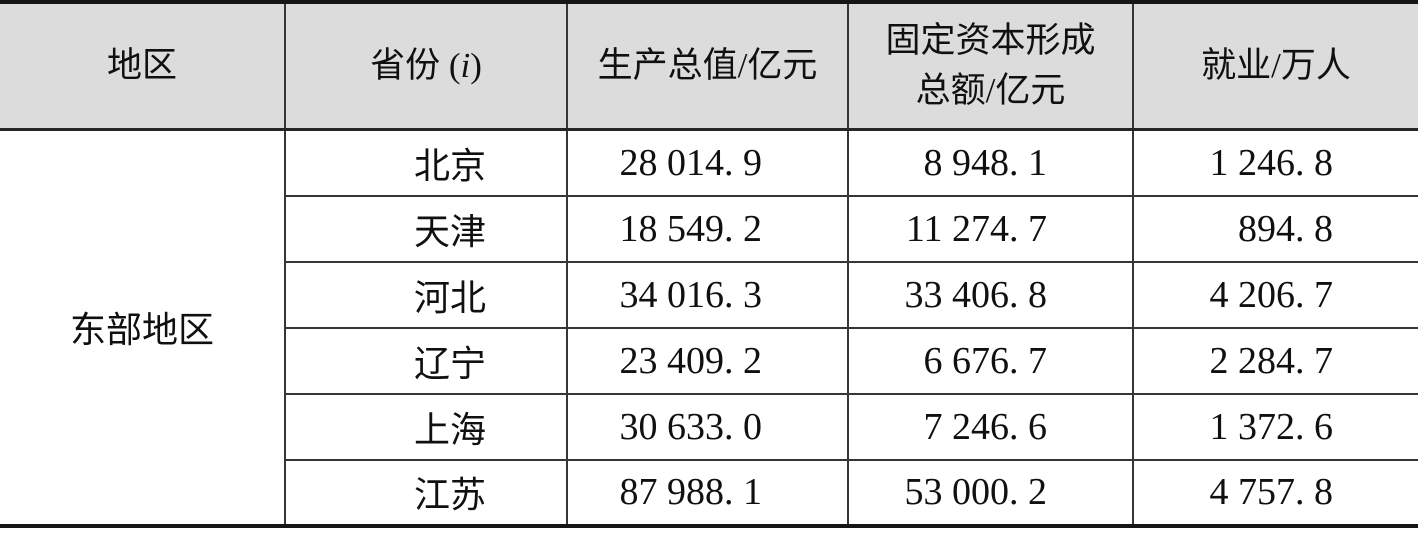 The image size is (1418, 533). What do you see at coordinates (990, 294) in the screenshot?
I see `fixed-capital-cell: 33 406. 8` at bounding box center [990, 294].